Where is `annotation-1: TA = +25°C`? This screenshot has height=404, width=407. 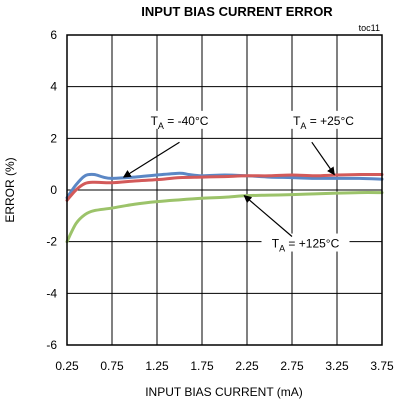 annotation-1: TA = +25°C is located at coordinates (323, 143).